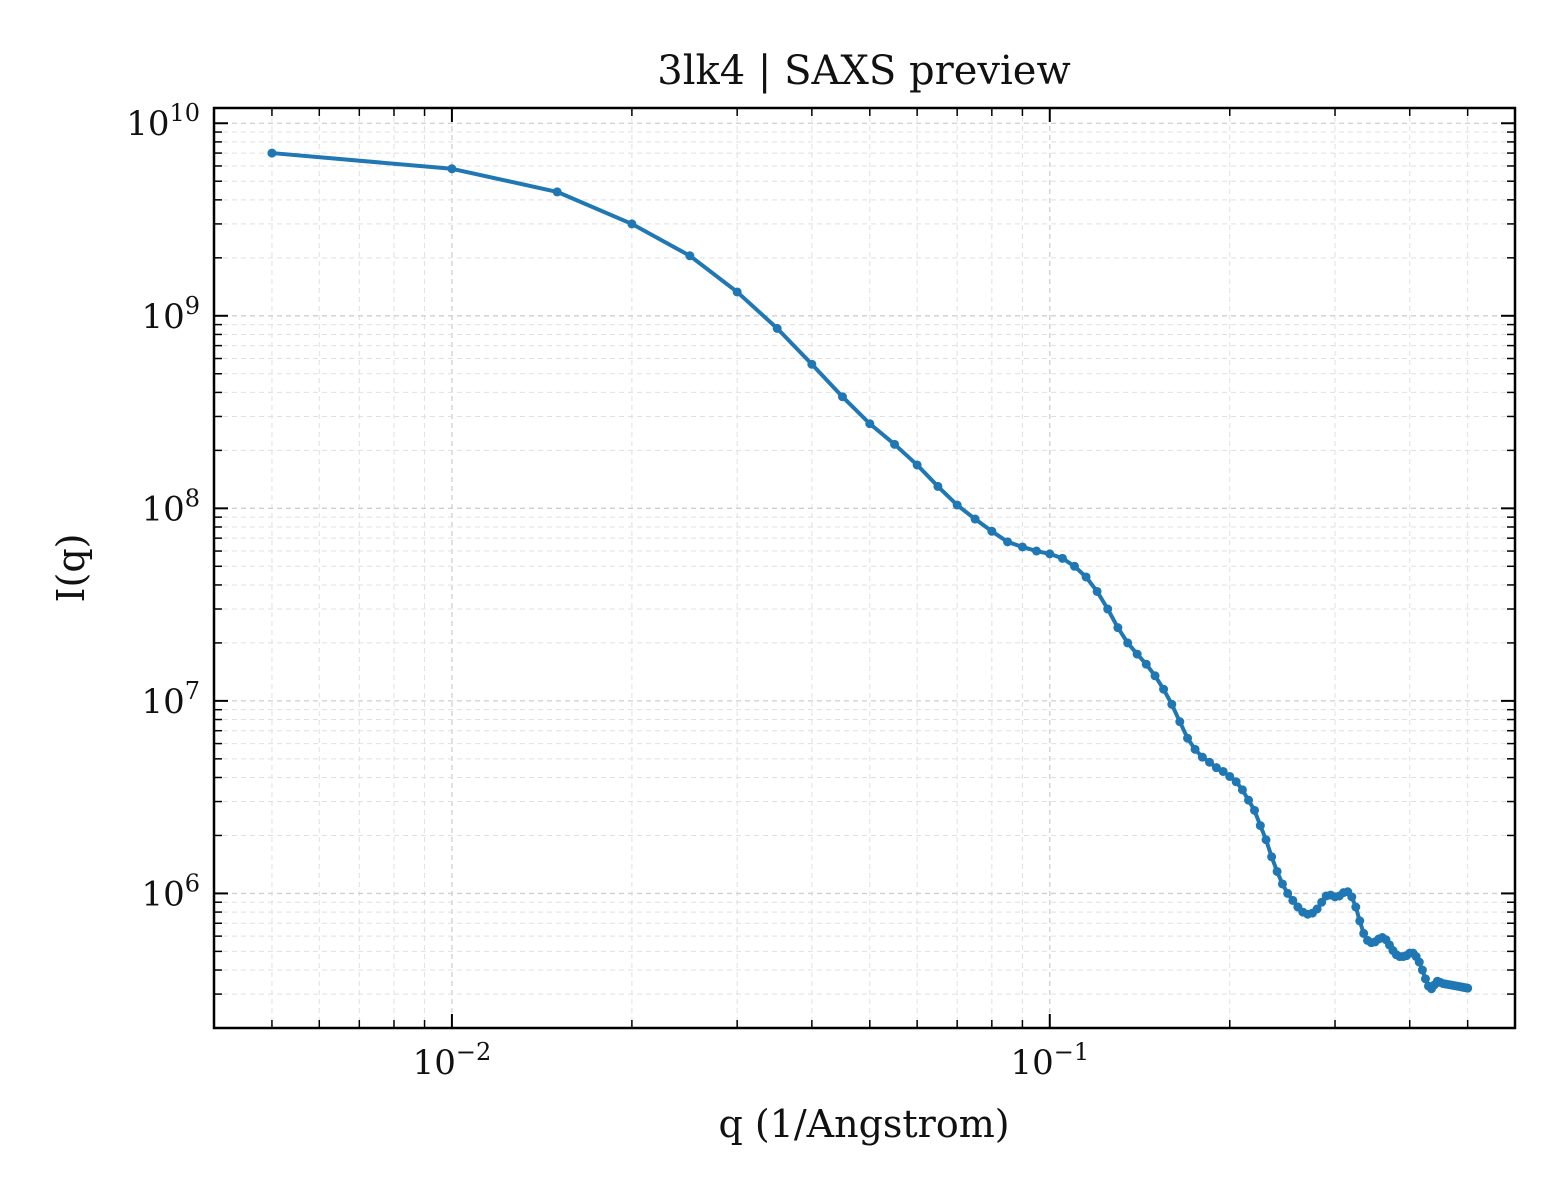  Describe the element at coordinates (170, 314) in the screenshot. I see `y-tick-label: 10⁹` at that location.